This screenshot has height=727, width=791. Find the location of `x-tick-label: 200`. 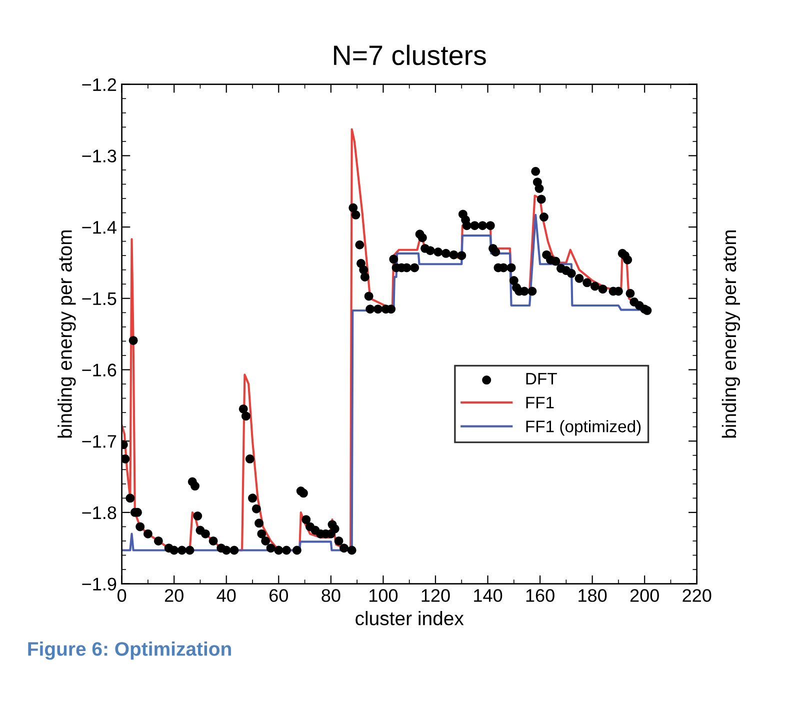

x-tick-label: 200 is located at coordinates (644, 595).